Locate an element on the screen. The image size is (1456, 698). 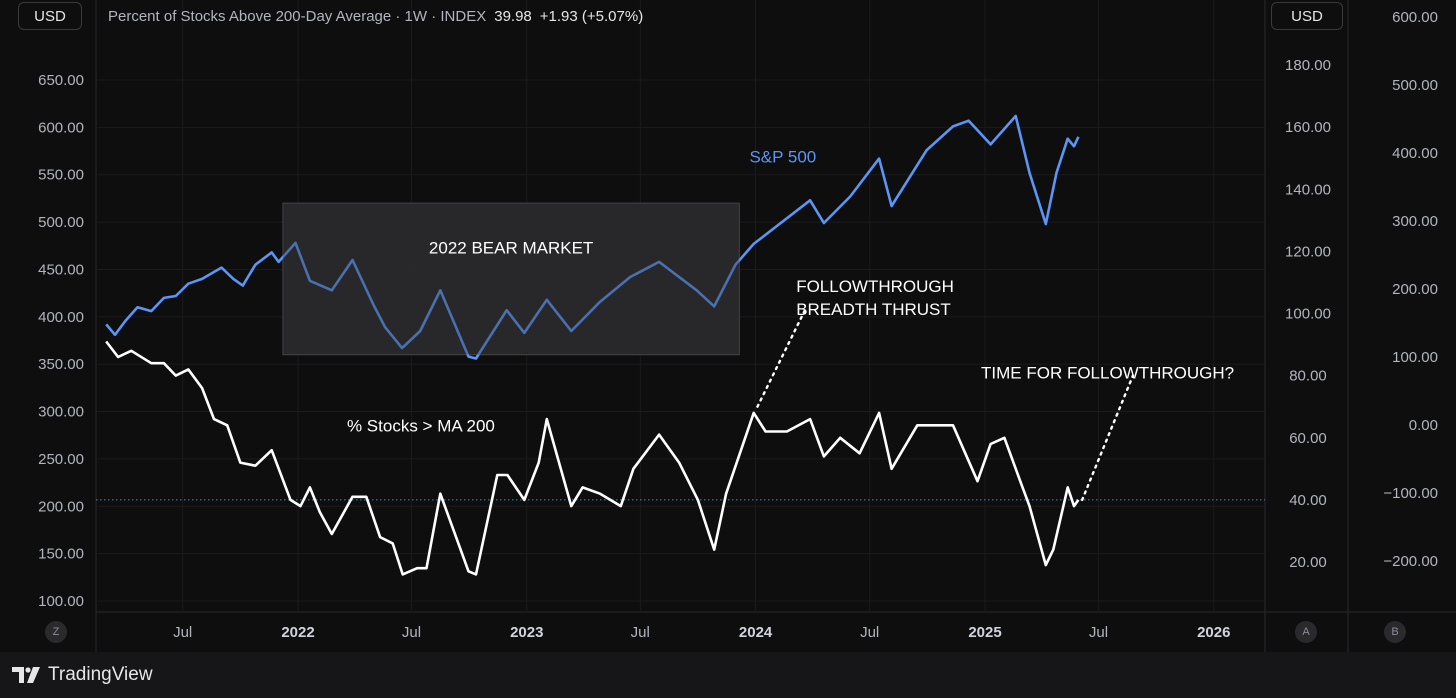
right-axis-a-tick: 100.00 is located at coordinates (1308, 314).